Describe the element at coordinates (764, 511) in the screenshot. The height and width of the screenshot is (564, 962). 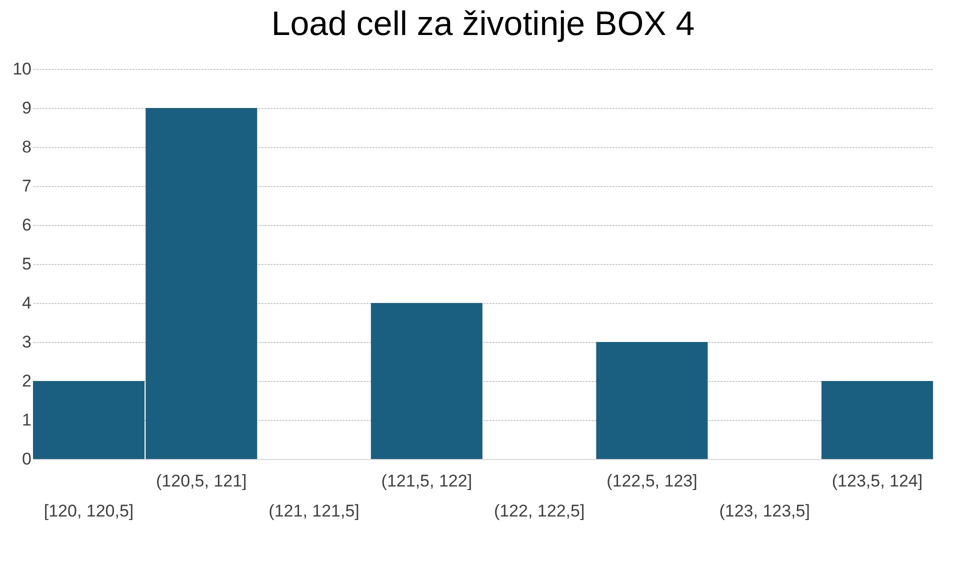
I see `x-tick-label: (123, 123,5]` at that location.